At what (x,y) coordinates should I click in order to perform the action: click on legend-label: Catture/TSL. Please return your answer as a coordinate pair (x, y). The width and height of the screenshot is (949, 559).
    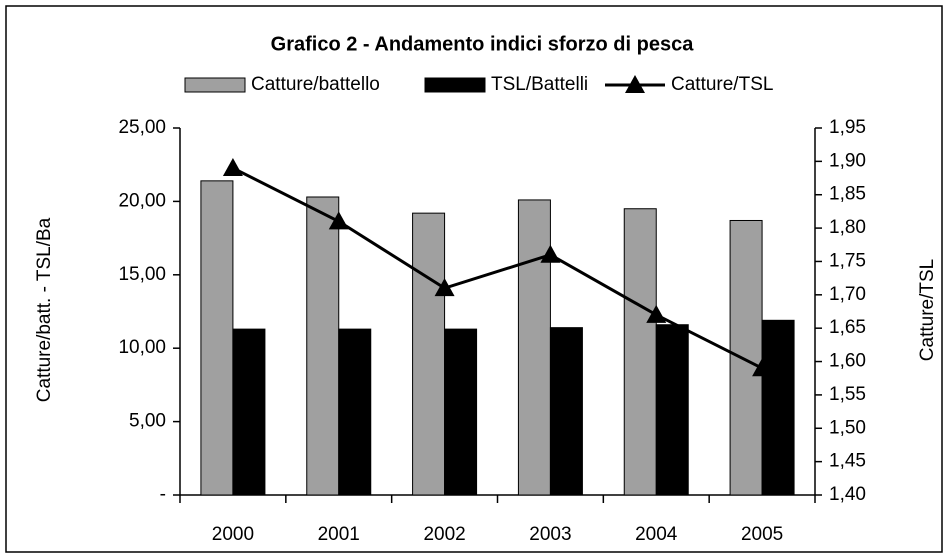
    Looking at the image, I should click on (722, 84).